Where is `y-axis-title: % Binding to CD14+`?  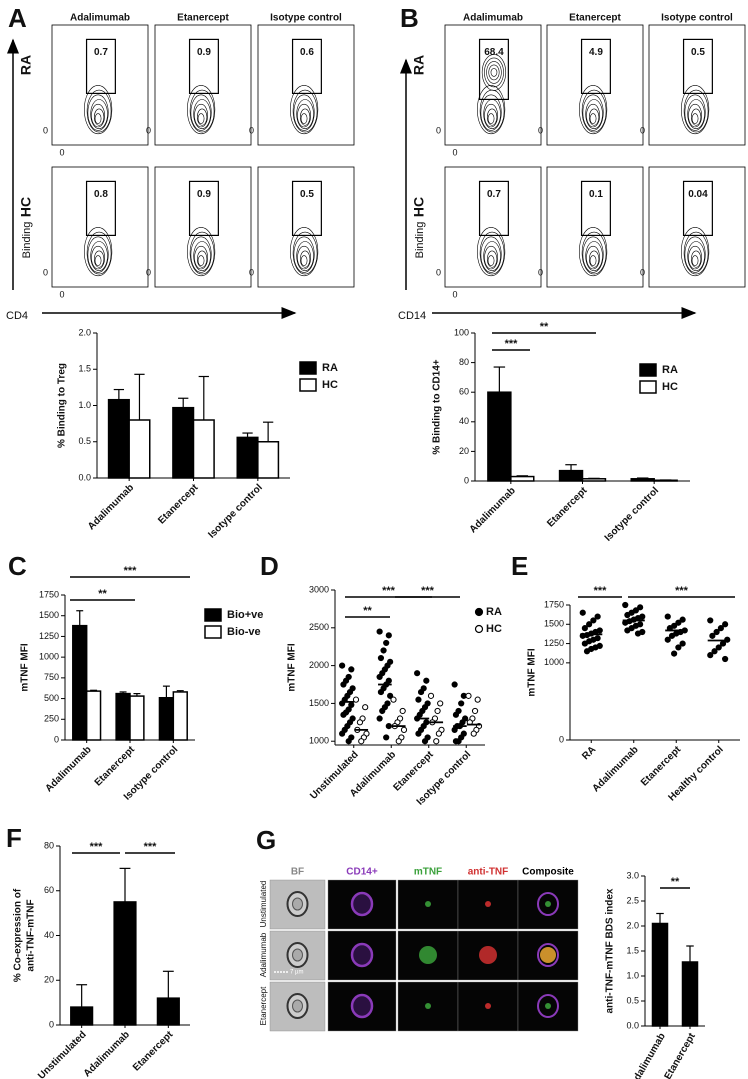
y-axis-title: % Binding to CD14+ is located at coordinates (437, 406).